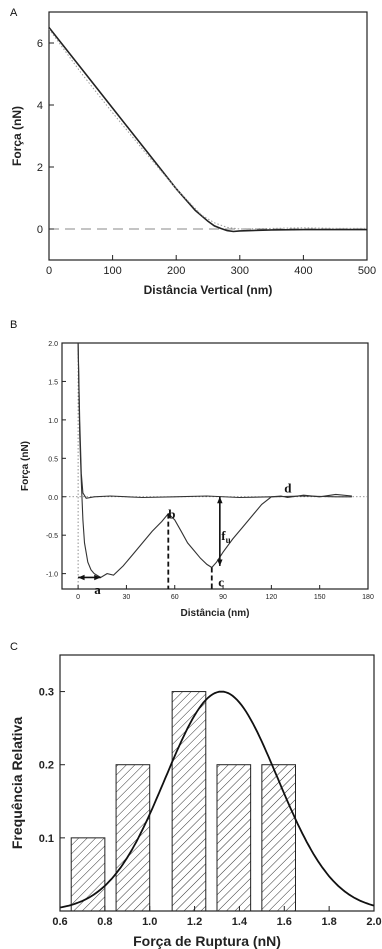  What do you see at coordinates (46, 766) in the screenshot?
I see `y-tick-label-c: 0.2` at bounding box center [46, 766].